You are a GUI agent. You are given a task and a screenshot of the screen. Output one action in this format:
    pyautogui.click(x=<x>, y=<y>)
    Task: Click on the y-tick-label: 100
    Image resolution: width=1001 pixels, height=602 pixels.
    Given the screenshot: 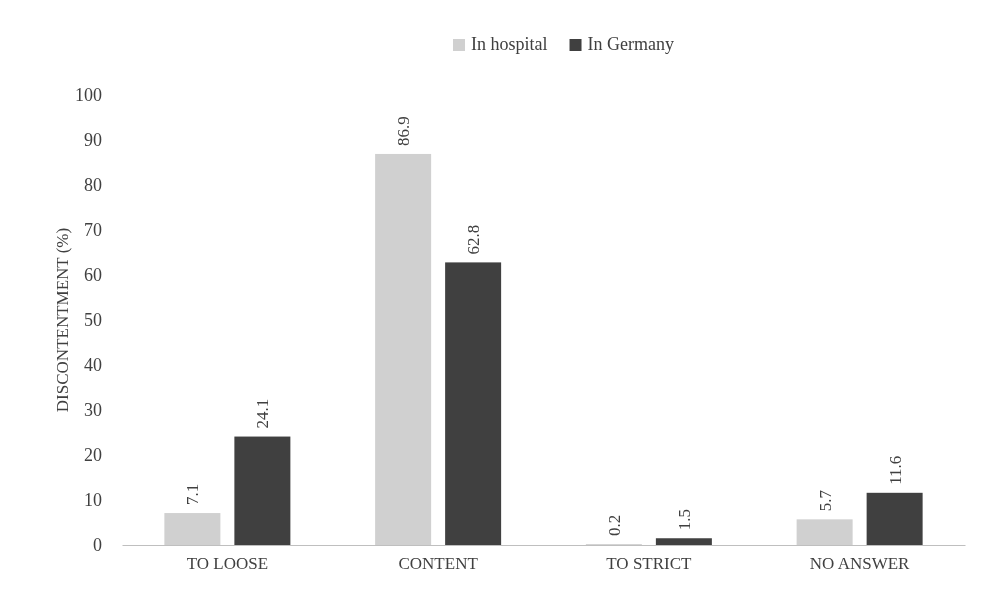 What is the action you would take?
    pyautogui.click(x=88, y=95)
    